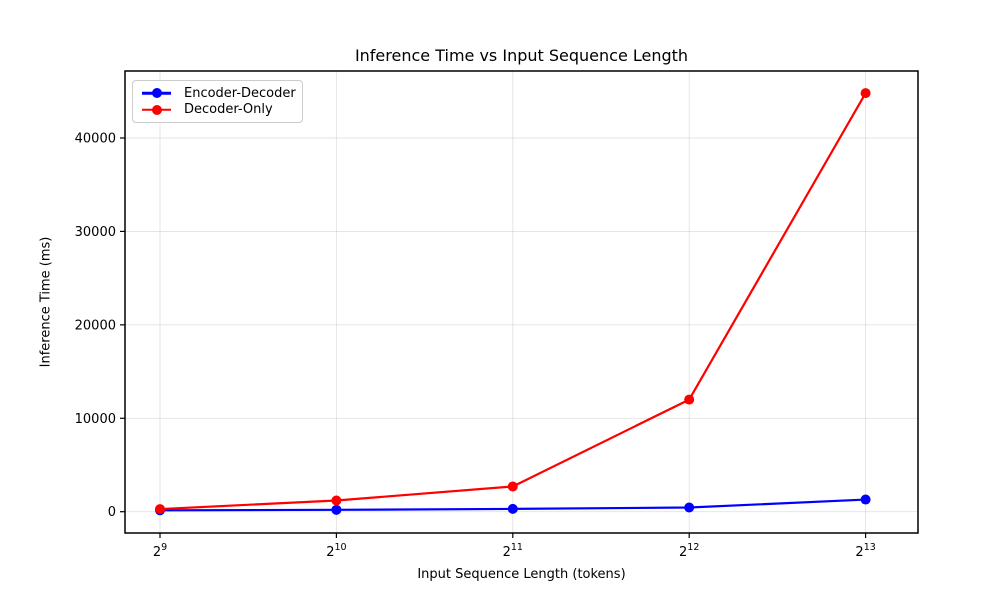 The image size is (1000, 600). What do you see at coordinates (228, 110) in the screenshot?
I see `legend-label: Decoder-Only` at bounding box center [228, 110].